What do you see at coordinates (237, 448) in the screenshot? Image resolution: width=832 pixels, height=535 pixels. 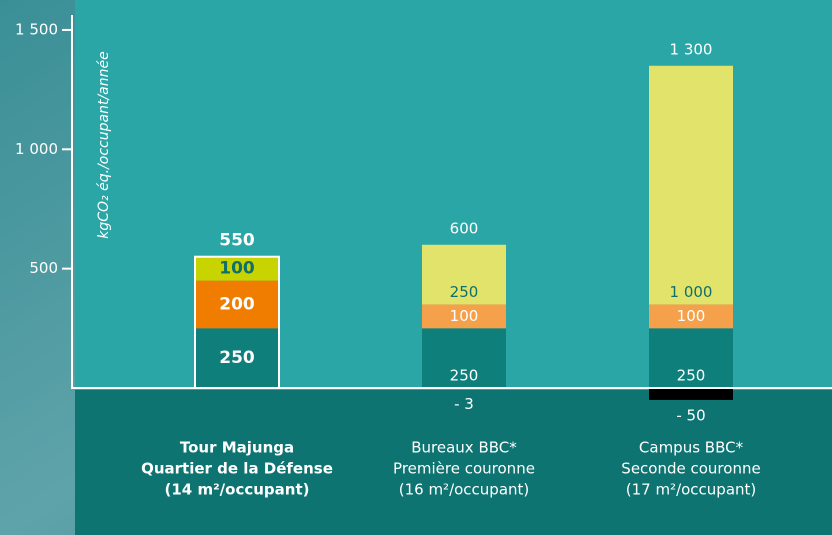 I see `category-label: Tour Majunga` at bounding box center [237, 448].